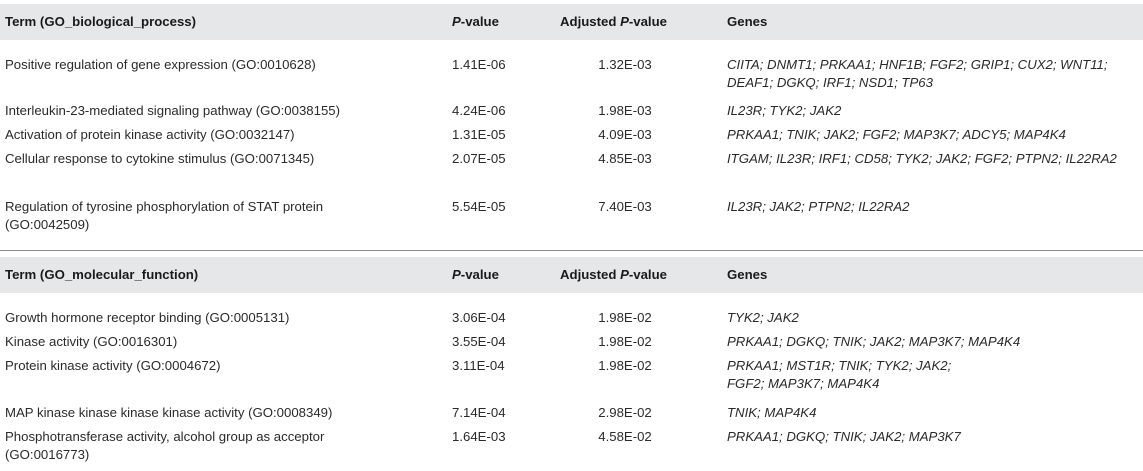 The image size is (1143, 471). Describe the element at coordinates (571, 250) in the screenshot. I see `section-divider` at that location.